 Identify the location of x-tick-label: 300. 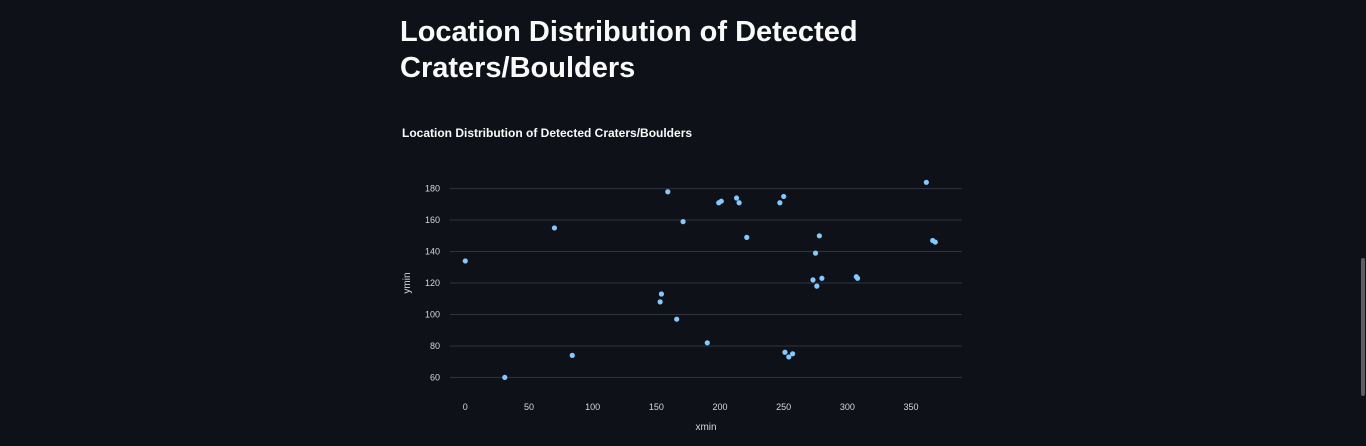
(847, 407).